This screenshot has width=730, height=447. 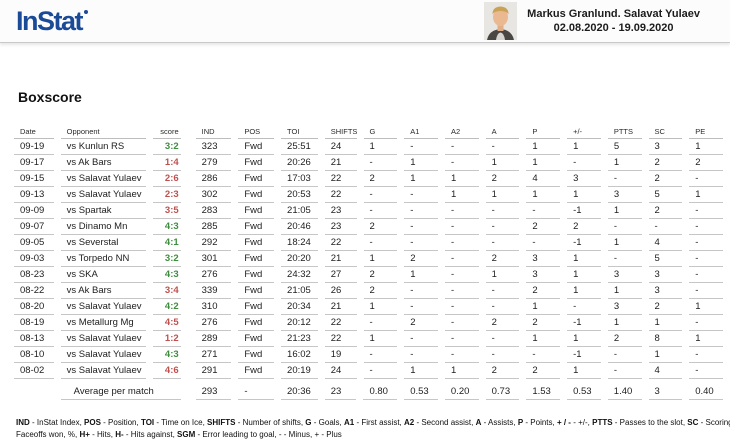 I want to click on cell-ptts: 2, so click(x=624, y=339).